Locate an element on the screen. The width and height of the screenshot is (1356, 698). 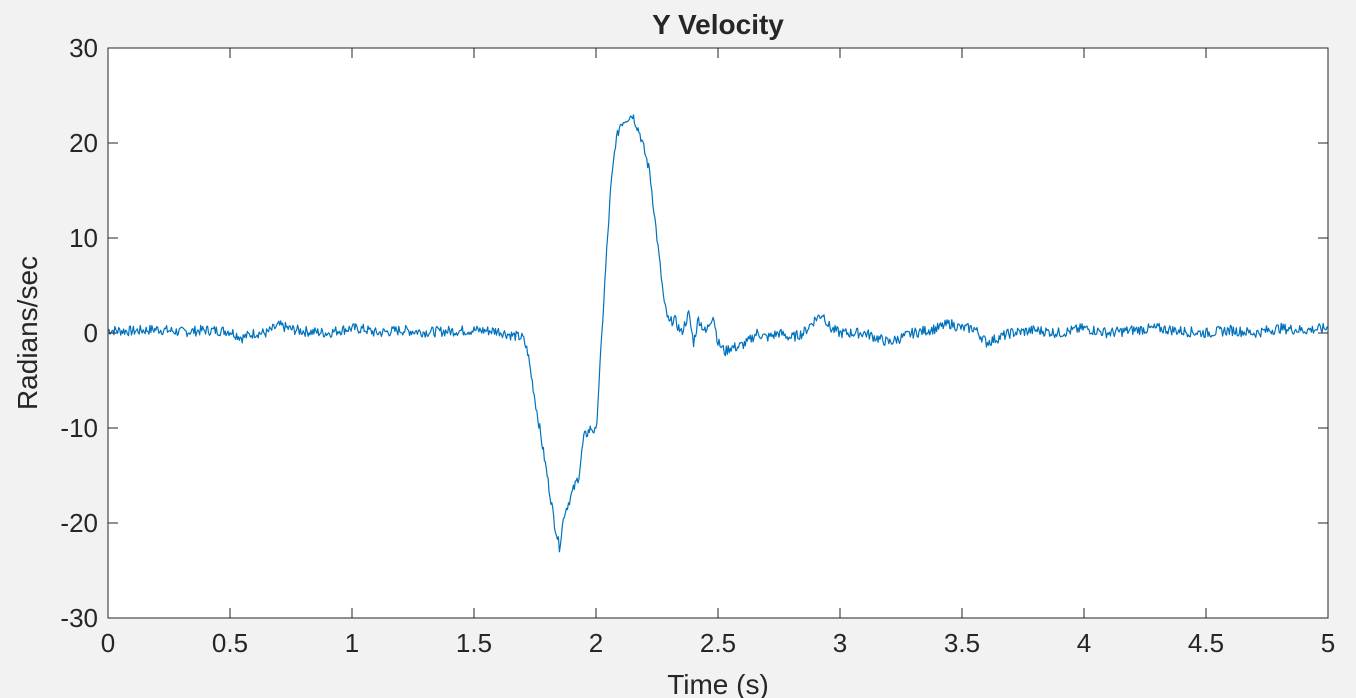
x-tick-label: 0 is located at coordinates (108, 643).